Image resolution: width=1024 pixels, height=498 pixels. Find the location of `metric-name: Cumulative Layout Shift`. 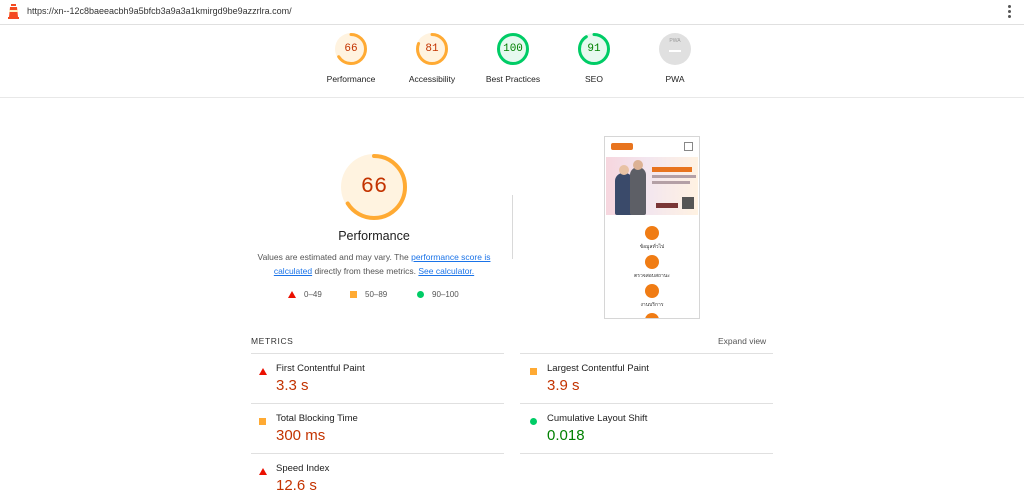

metric-name: Cumulative Layout Shift is located at coordinates (597, 418).